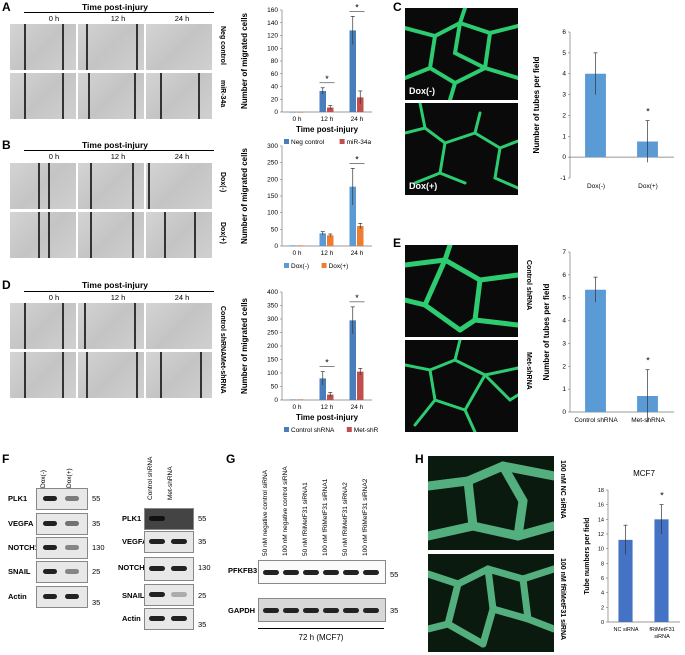  Describe the element at coordinates (272, 292) in the screenshot. I see `chart-d-ytick-8: 400` at that location.